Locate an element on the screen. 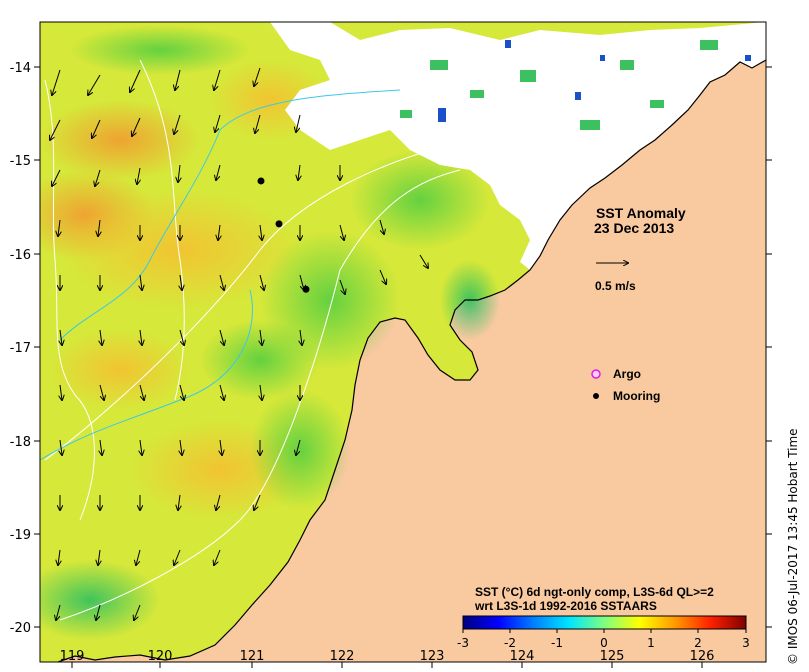 The width and height of the screenshot is (809, 672). colorbar-tick-label: 1 is located at coordinates (651, 643).